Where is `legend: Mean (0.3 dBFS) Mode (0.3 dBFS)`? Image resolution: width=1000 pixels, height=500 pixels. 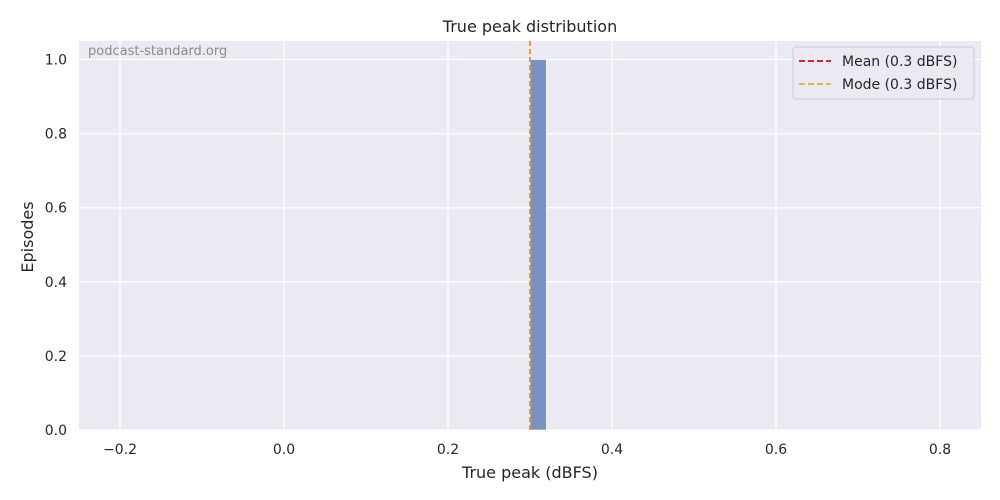 legend: Mean (0.3 dBFS) Mode (0.3 dBFS) is located at coordinates (883, 73).